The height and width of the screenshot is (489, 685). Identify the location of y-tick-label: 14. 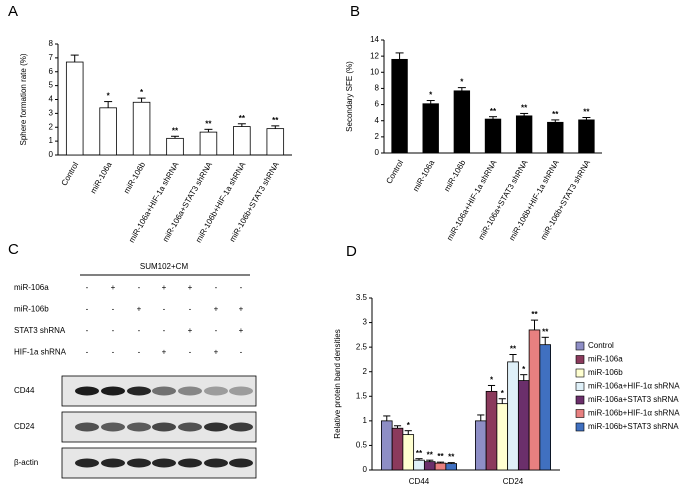
(374, 39).